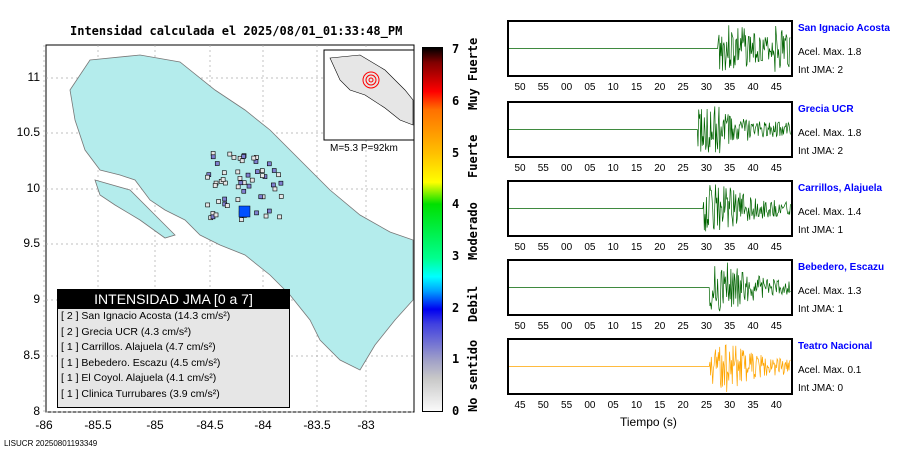 This screenshot has width=910, height=460. I want to click on lat-tick-label: 11, so click(33, 77).